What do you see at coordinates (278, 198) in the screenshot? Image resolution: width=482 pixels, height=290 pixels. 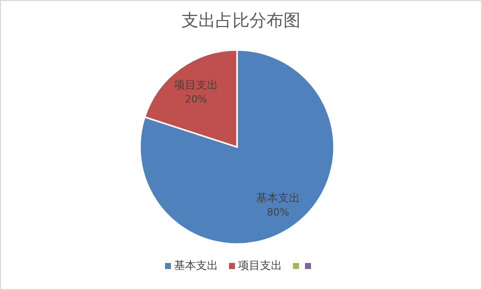 I see `slice-label: 基本支出` at bounding box center [278, 198].